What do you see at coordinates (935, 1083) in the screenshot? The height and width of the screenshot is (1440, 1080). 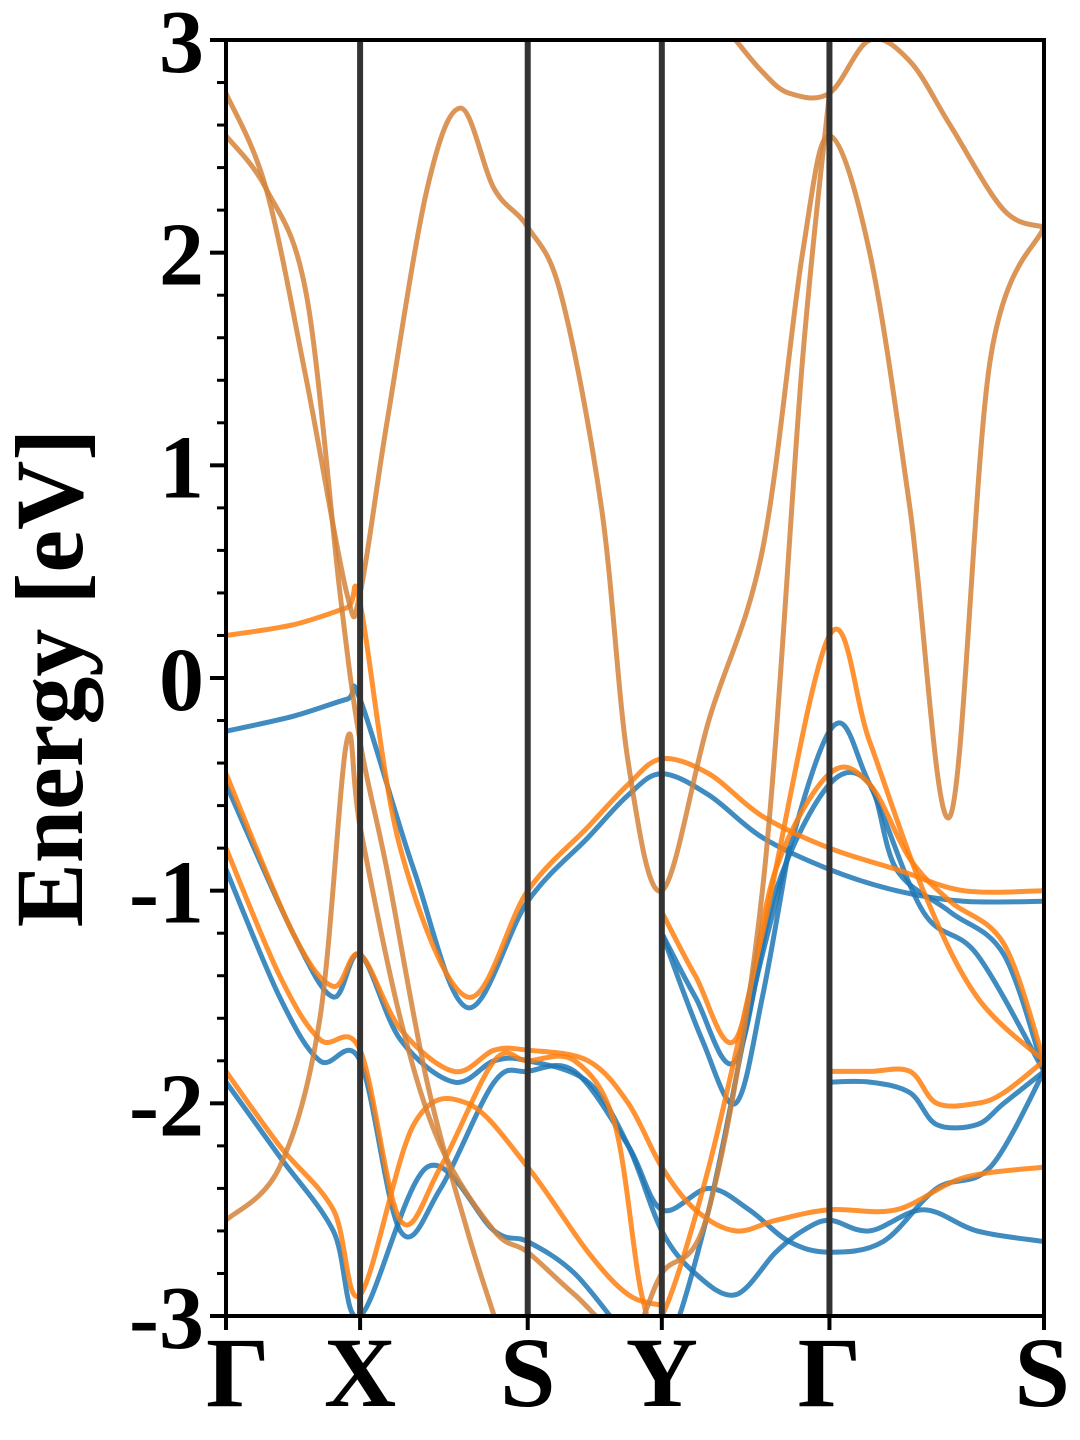 I see `band-line-s1-b4` at bounding box center [935, 1083].